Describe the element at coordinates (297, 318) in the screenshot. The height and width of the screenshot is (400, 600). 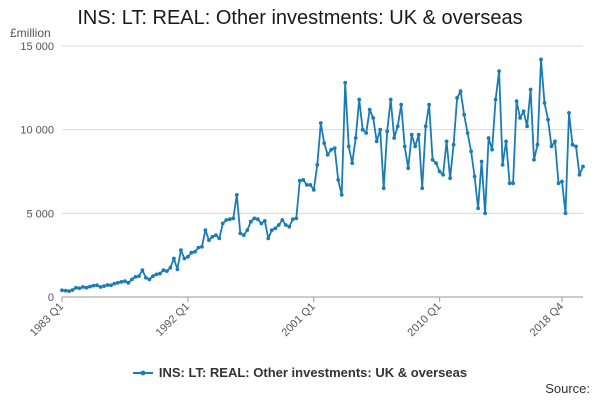
I see `x-axis: 1983 Q1 1992 Q1 2001 Q1 2010 Q1 2018 Q4` at that location.